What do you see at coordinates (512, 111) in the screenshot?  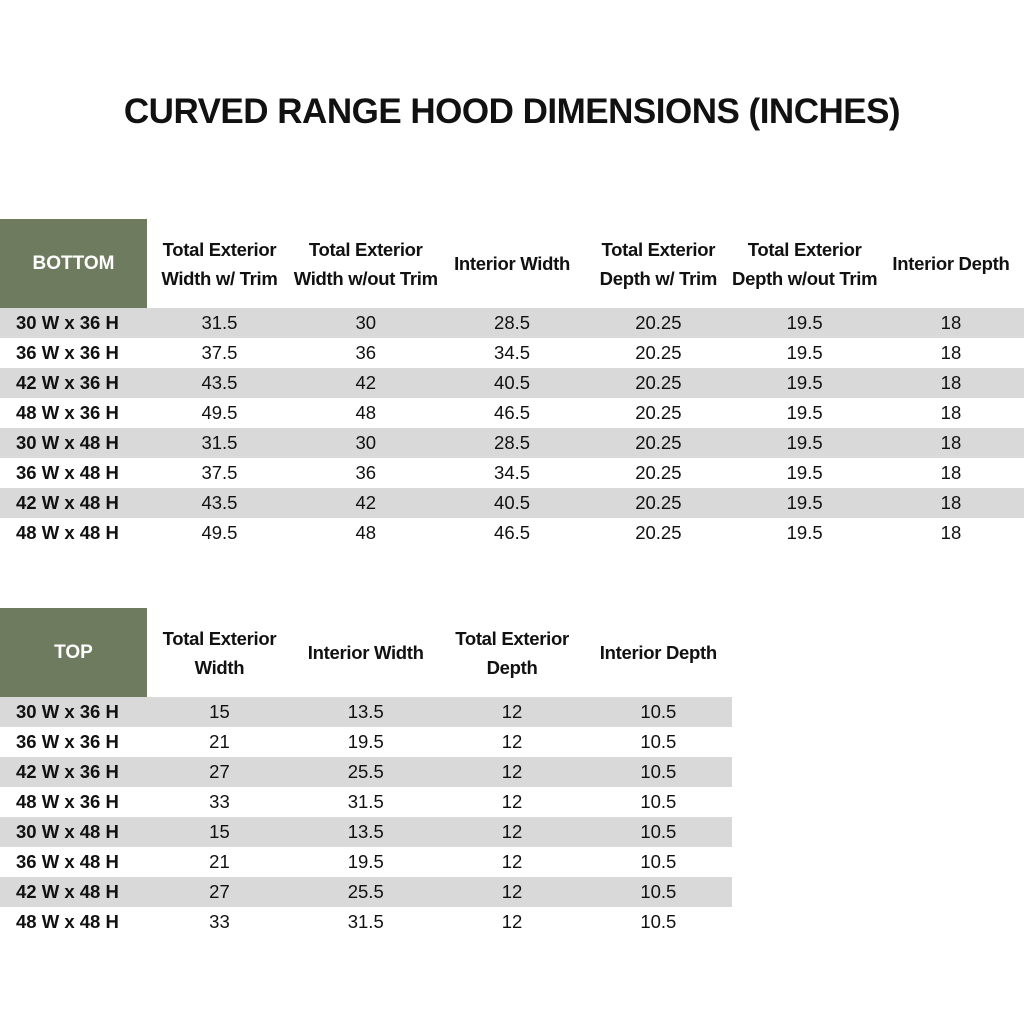 I see `page-title: CURVED RANGE HOOD DIMENSIONS (INCHES)` at bounding box center [512, 111].